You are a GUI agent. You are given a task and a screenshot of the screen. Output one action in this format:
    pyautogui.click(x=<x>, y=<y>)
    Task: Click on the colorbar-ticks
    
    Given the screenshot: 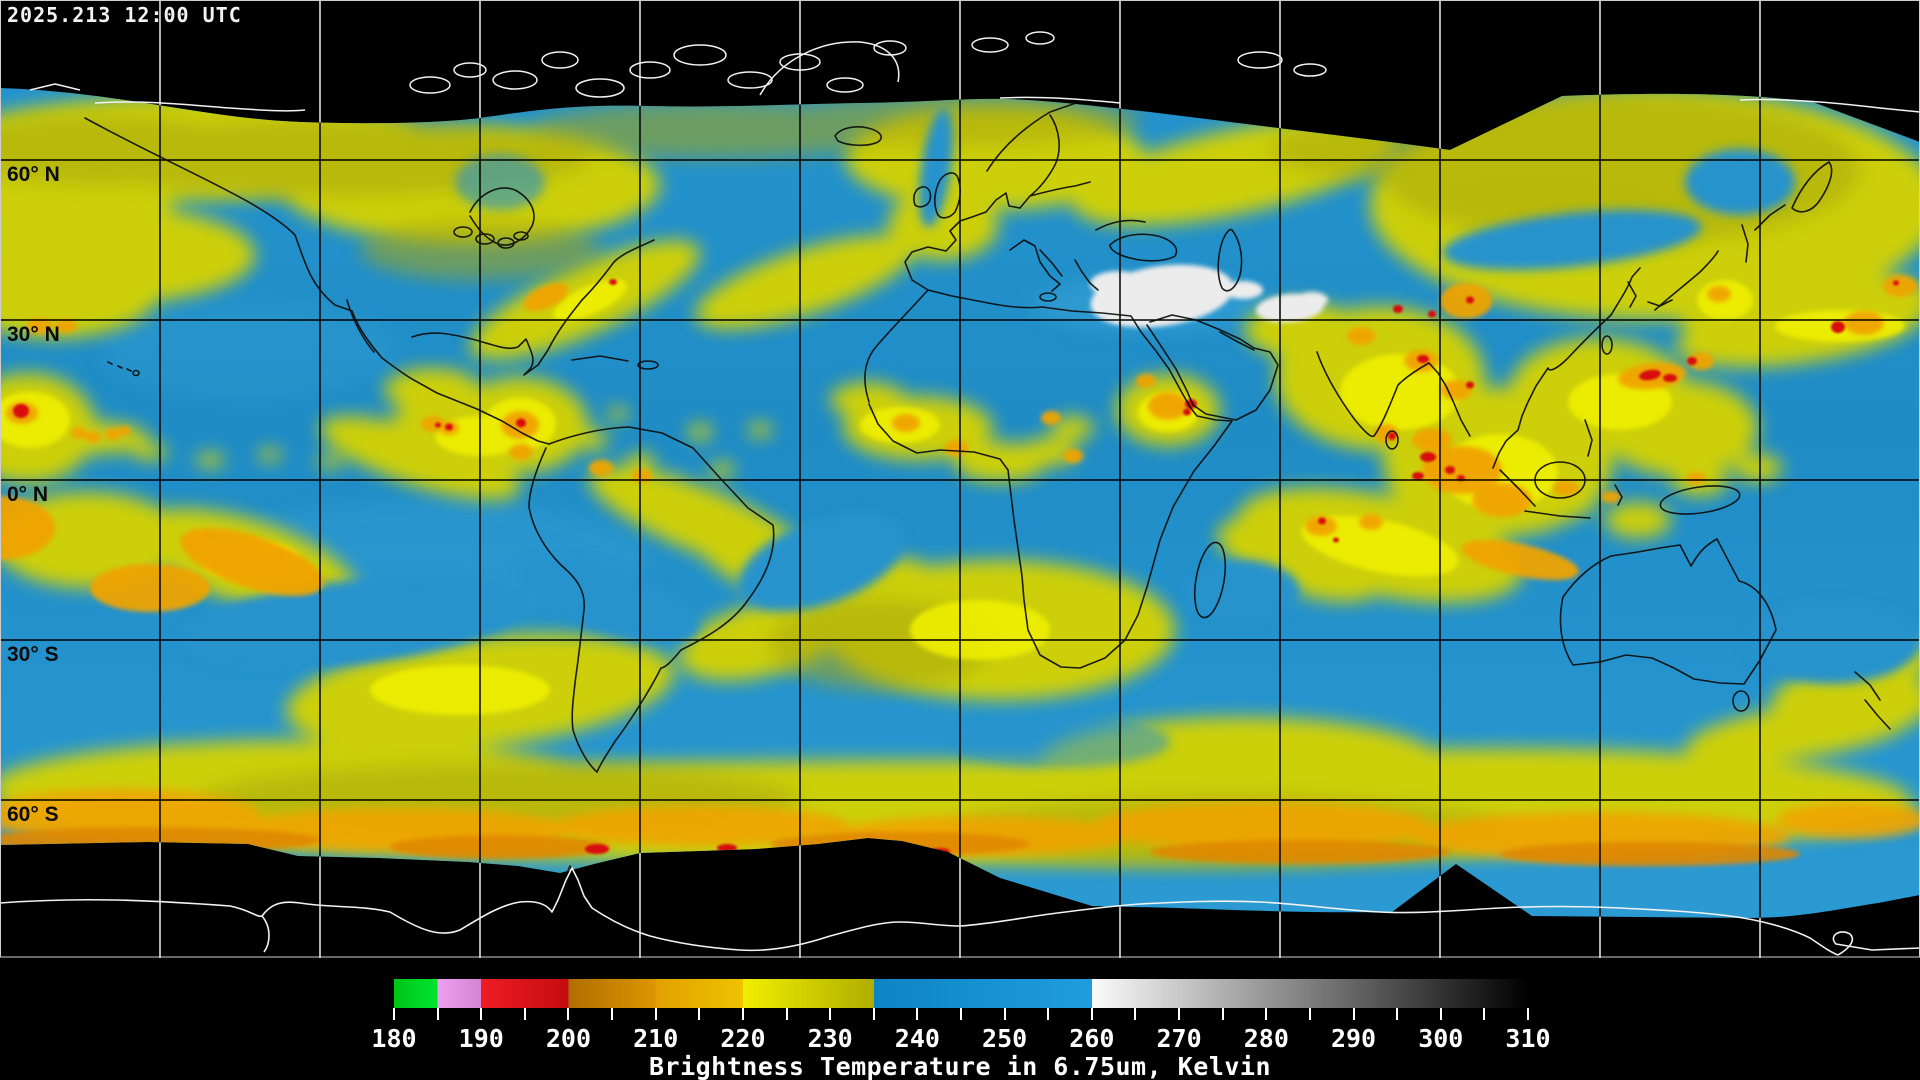 What is the action you would take?
    pyautogui.click(x=961, y=1014)
    